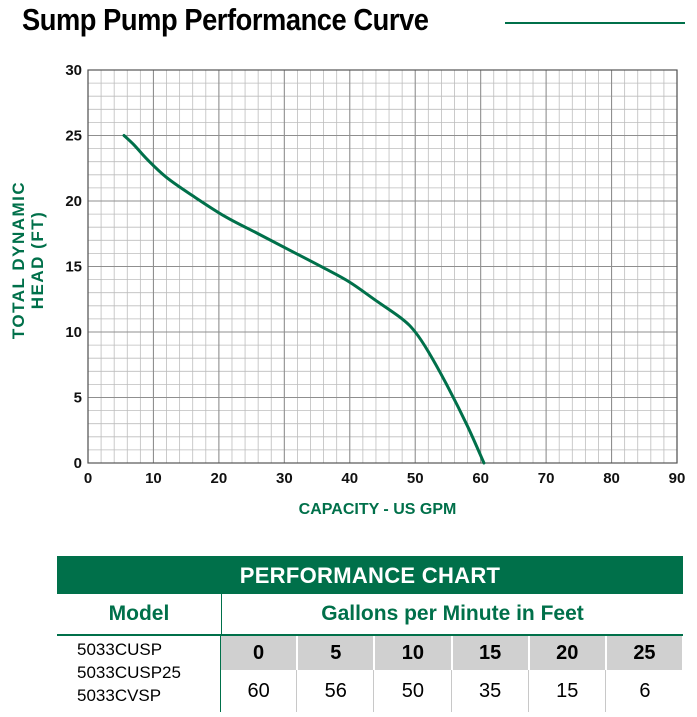 Image resolution: width=697 pixels, height=717 pixels. I want to click on value-columns: 0 60 5 56 10 50 15 35 20 15 25 6, so click(452, 674).